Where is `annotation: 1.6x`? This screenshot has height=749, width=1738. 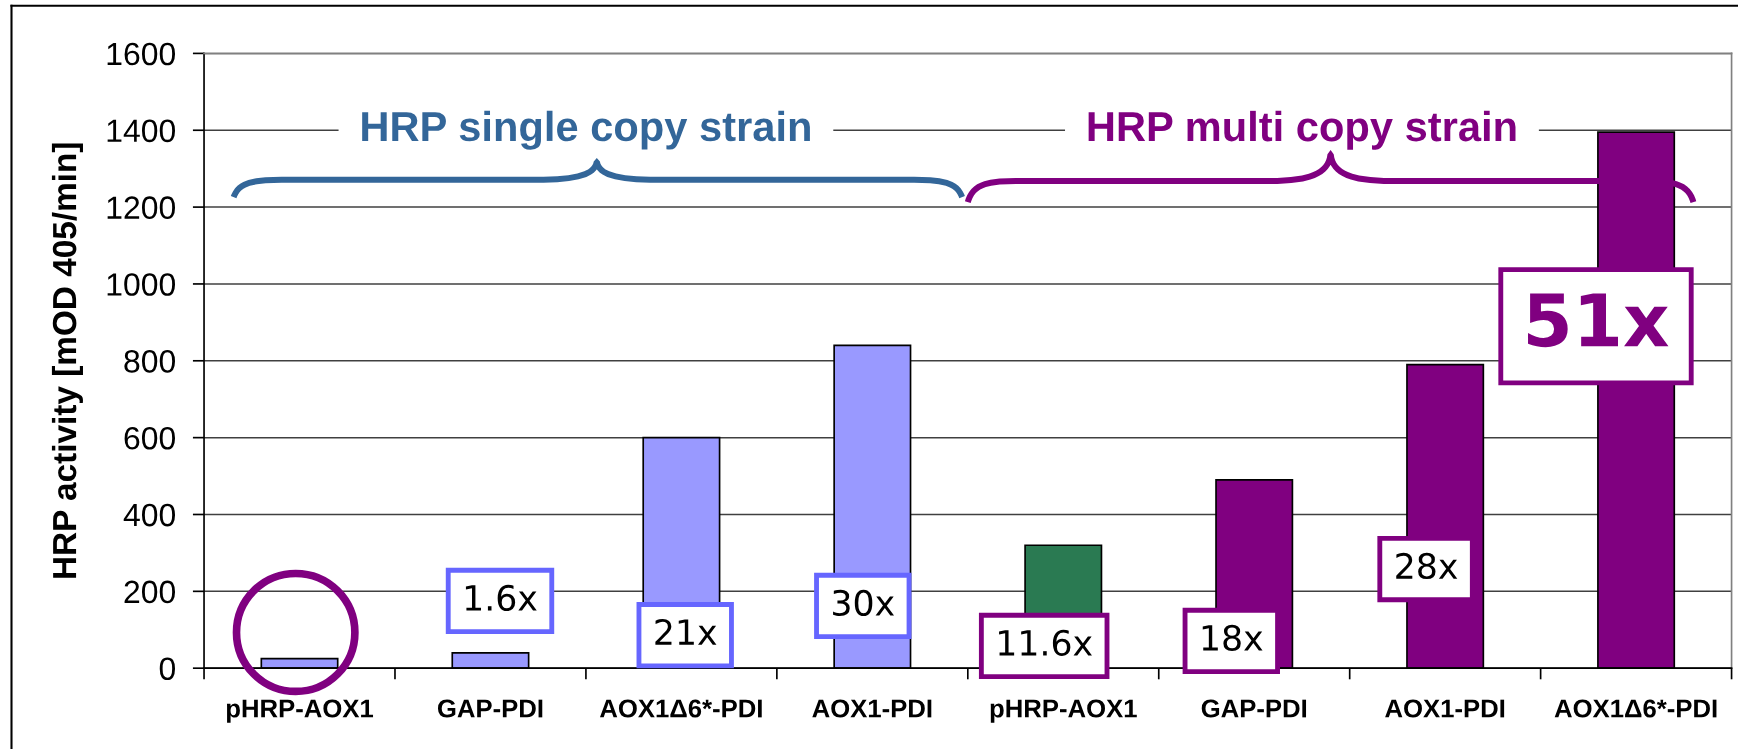
annotation: 1.6x is located at coordinates (501, 598).